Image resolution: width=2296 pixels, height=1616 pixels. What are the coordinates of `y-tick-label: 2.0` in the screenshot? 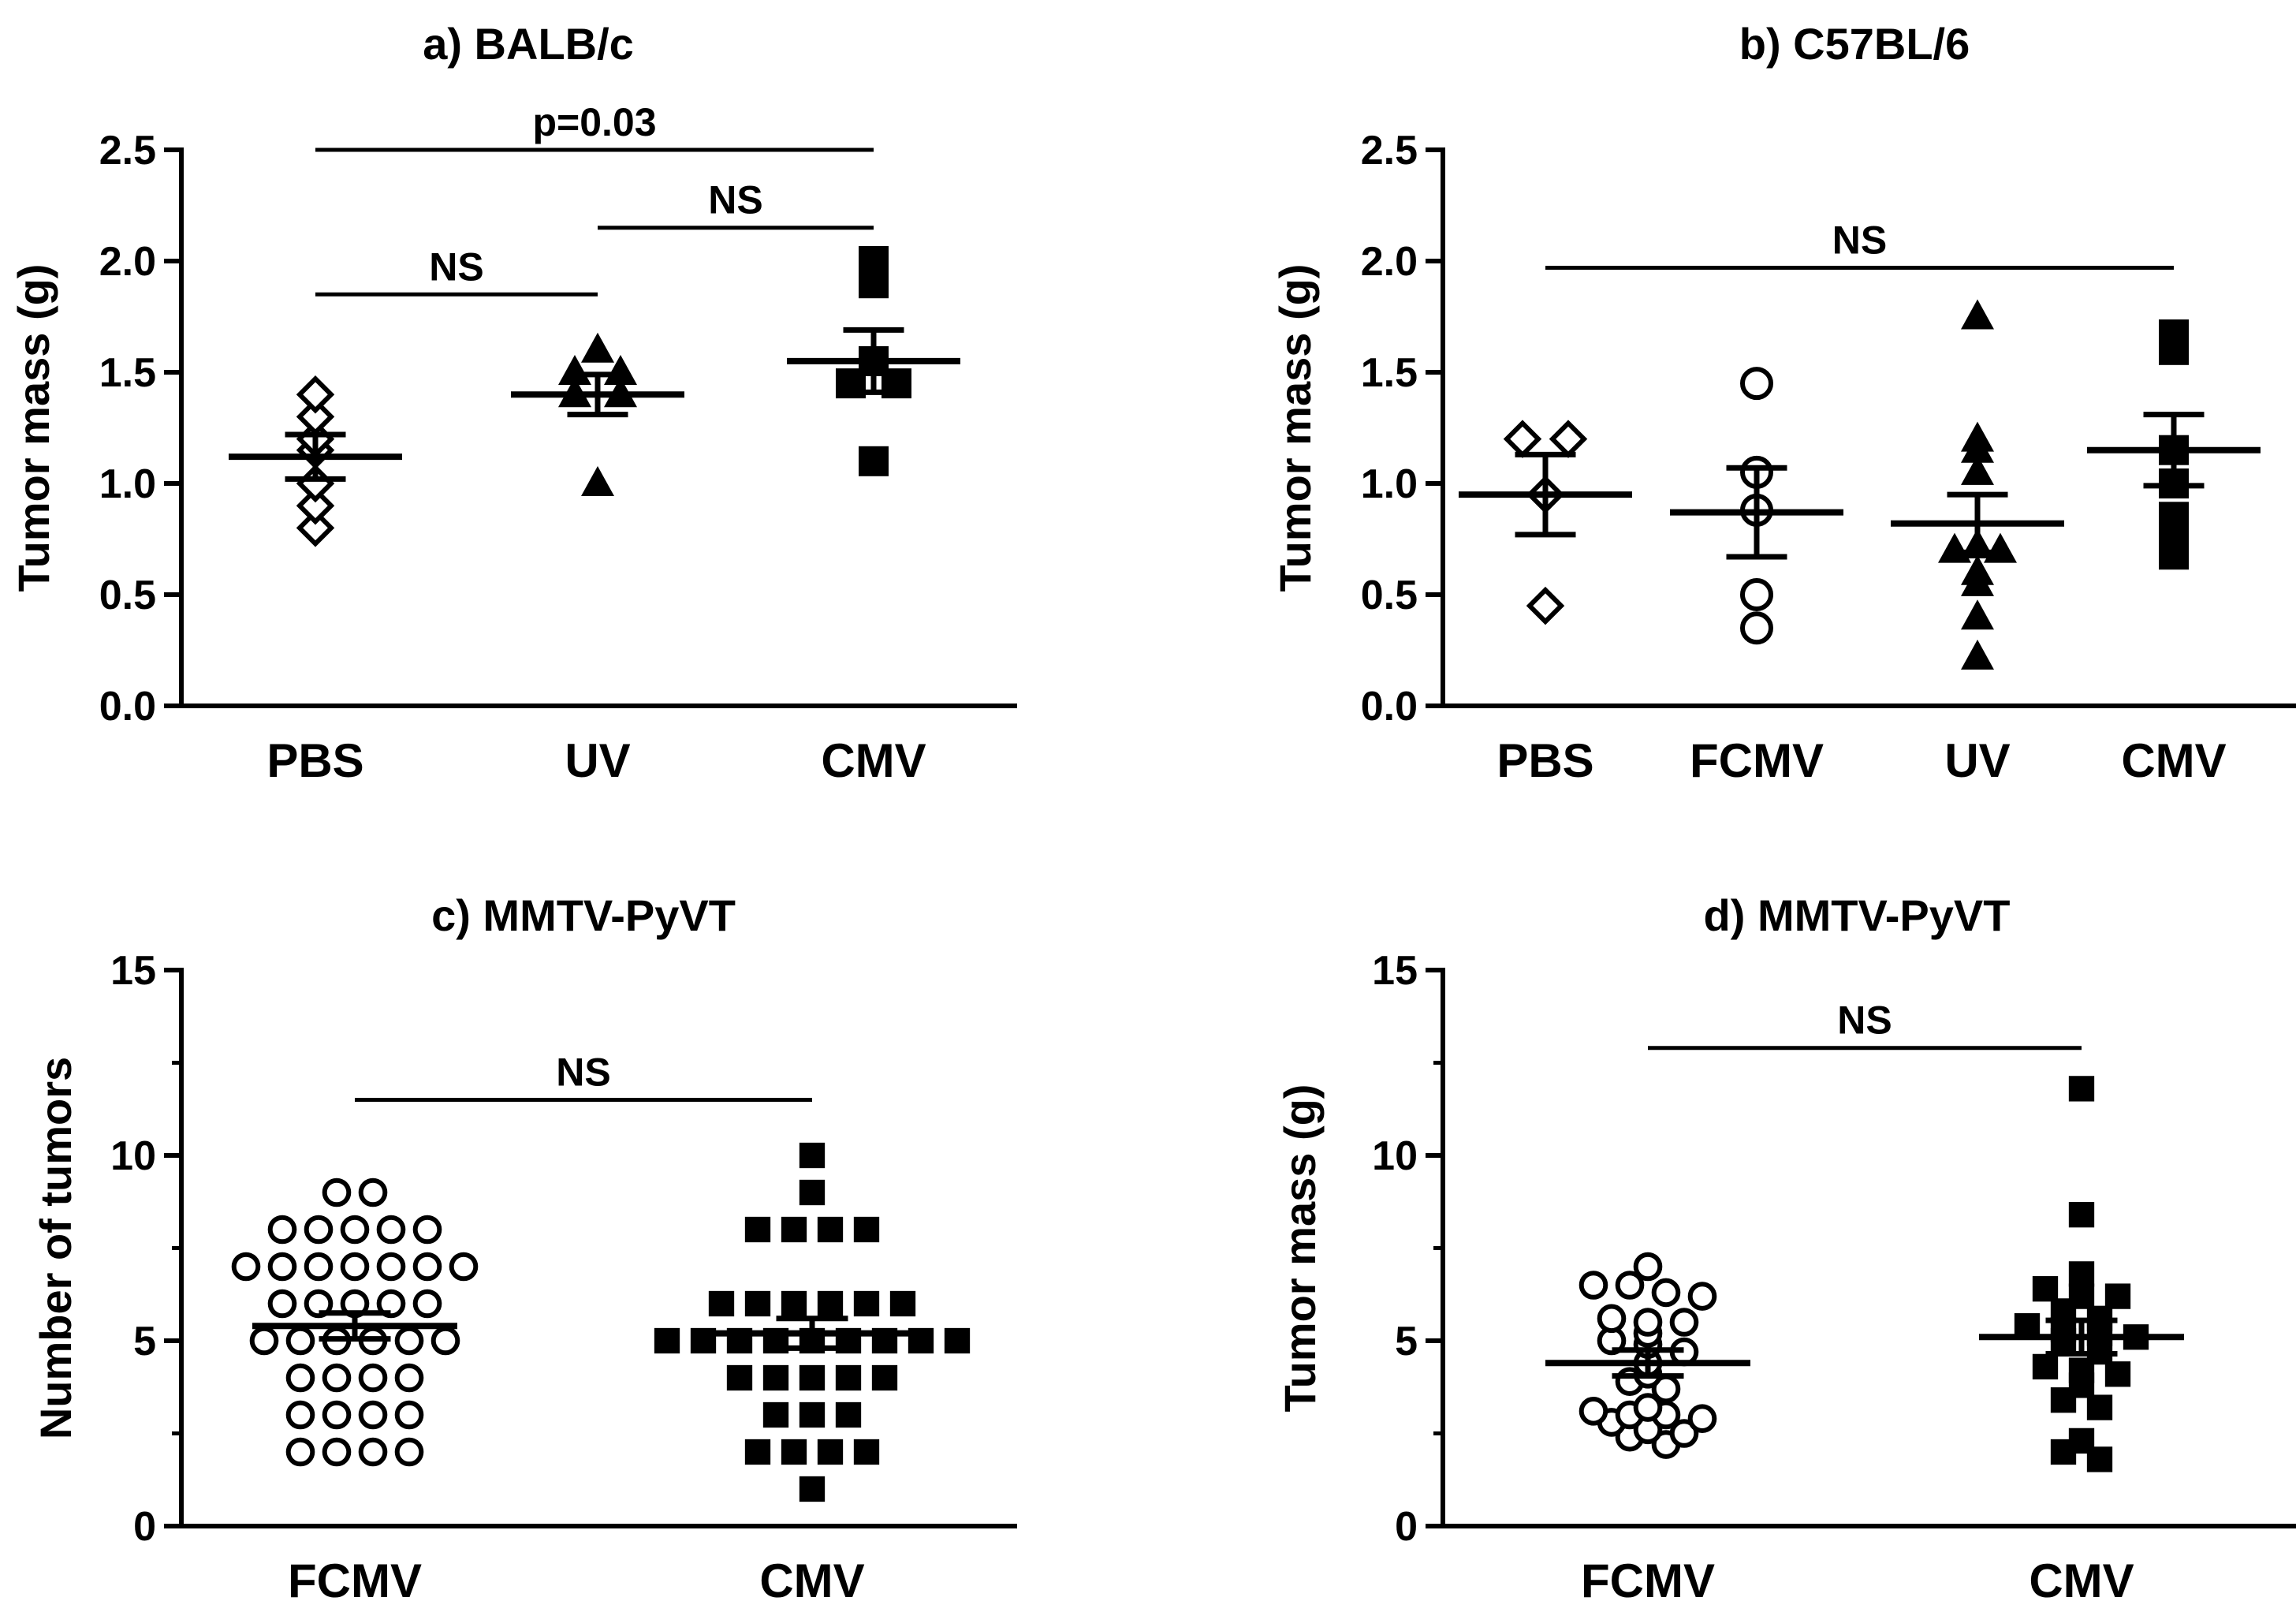 It's located at (127, 262).